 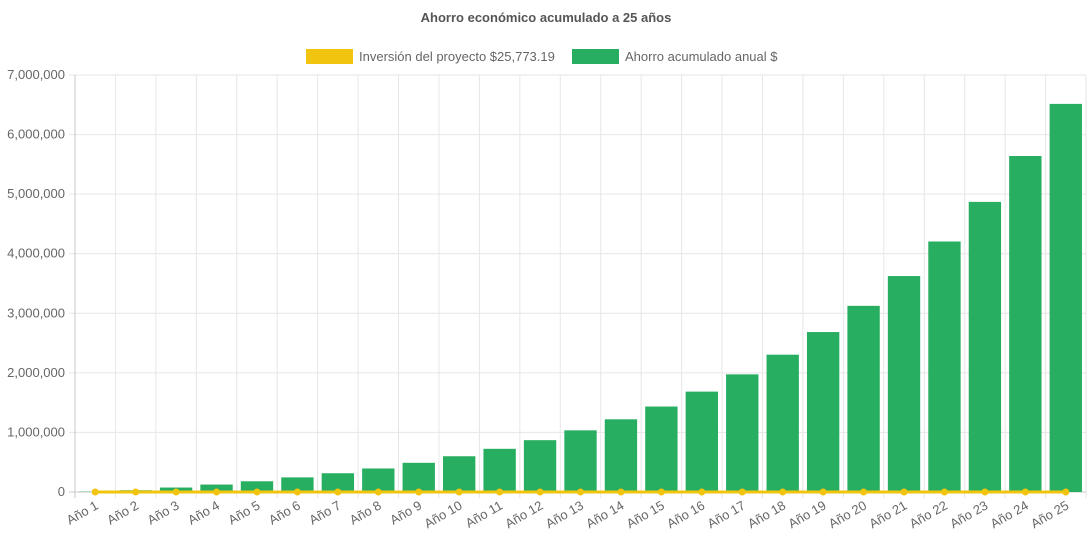 What do you see at coordinates (324, 513) in the screenshot?
I see `x-tick-label: Año 7` at bounding box center [324, 513].